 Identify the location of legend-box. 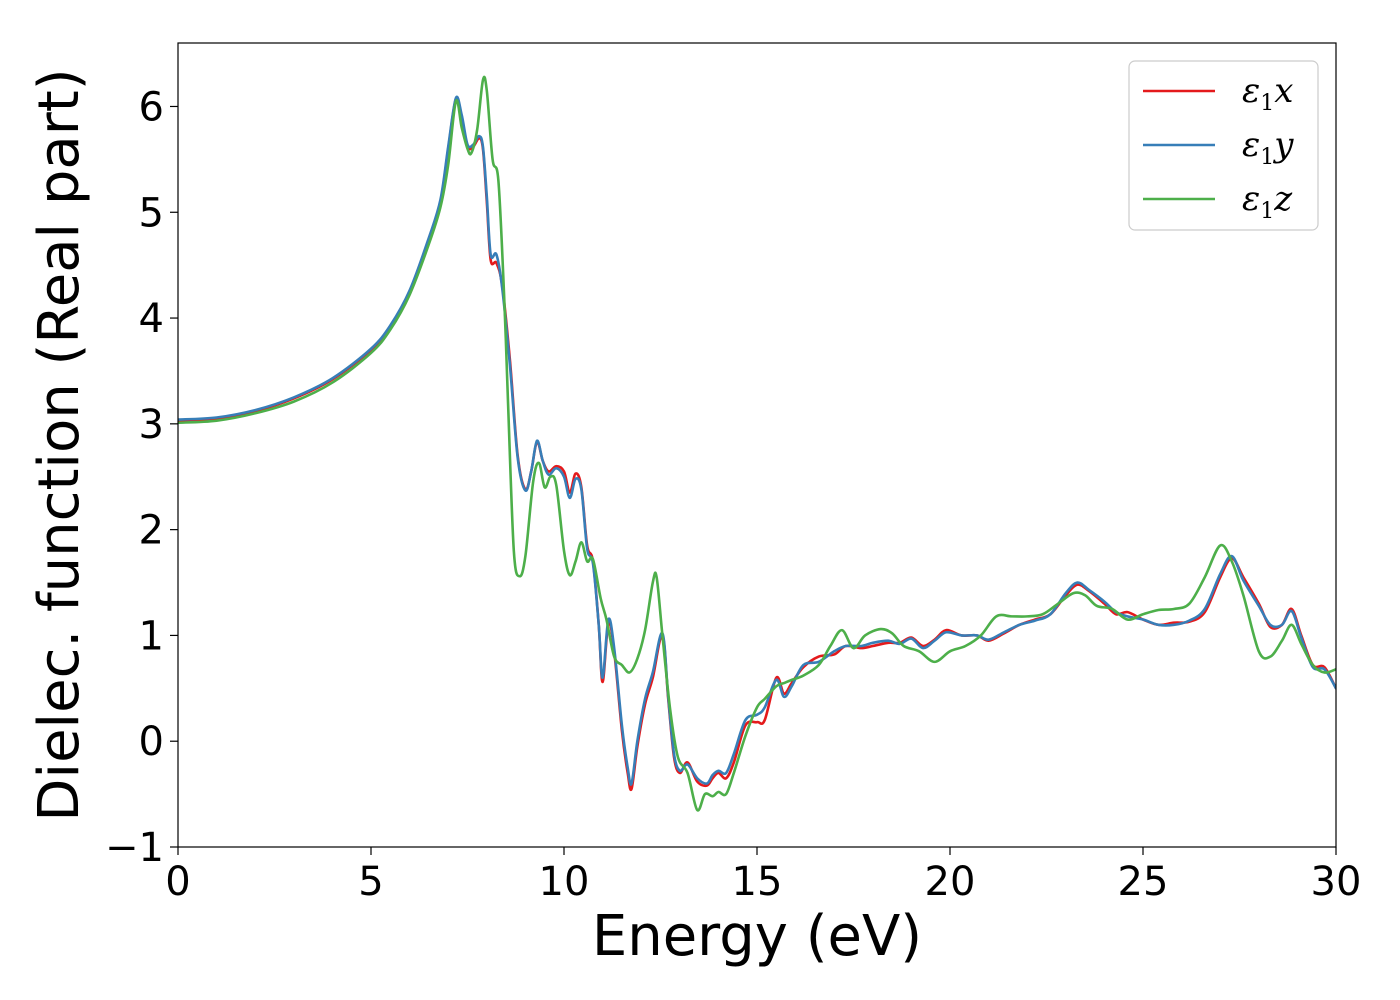
(1223, 145).